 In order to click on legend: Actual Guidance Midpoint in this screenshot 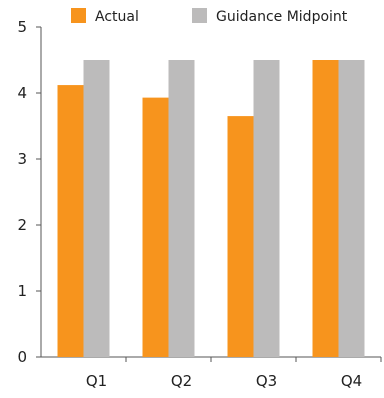, I will do `click(209, 16)`.